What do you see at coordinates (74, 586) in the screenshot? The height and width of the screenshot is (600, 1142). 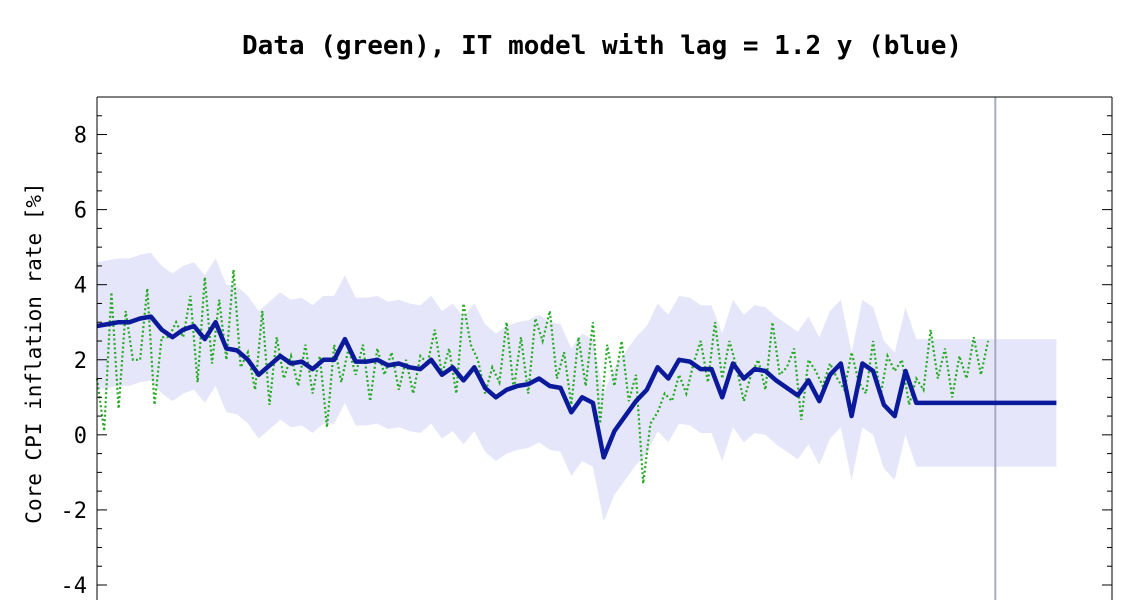 I see `y-tick-label: -4` at bounding box center [74, 586].